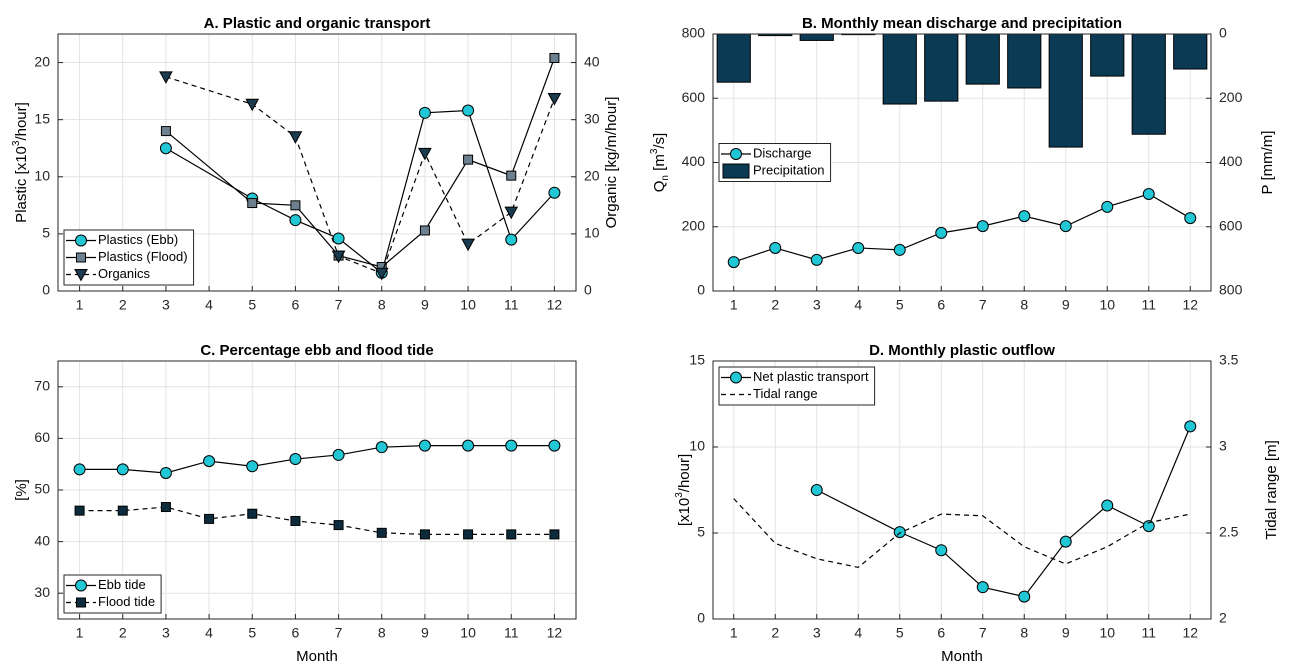 Image resolution: width=1299 pixels, height=669 pixels. I want to click on y2-tick-label: 20, so click(592, 175).